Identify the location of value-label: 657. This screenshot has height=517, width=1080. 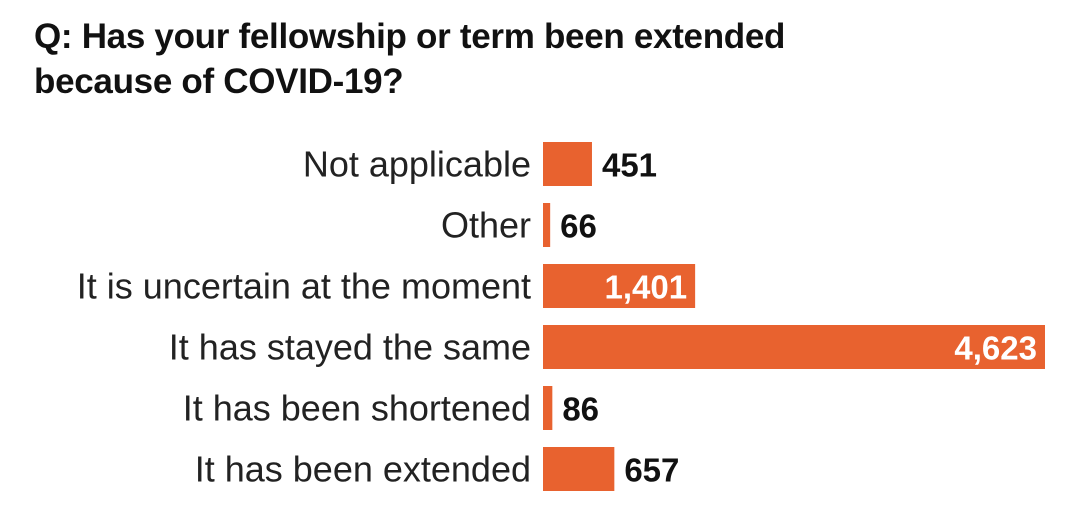
(651, 470).